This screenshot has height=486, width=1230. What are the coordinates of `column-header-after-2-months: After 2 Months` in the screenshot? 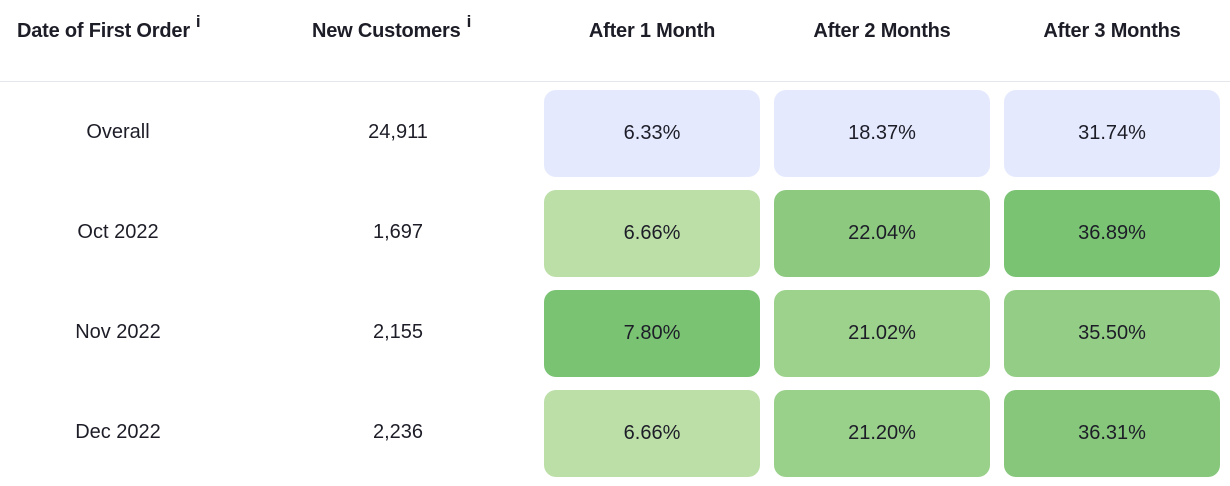 It's located at (882, 31).